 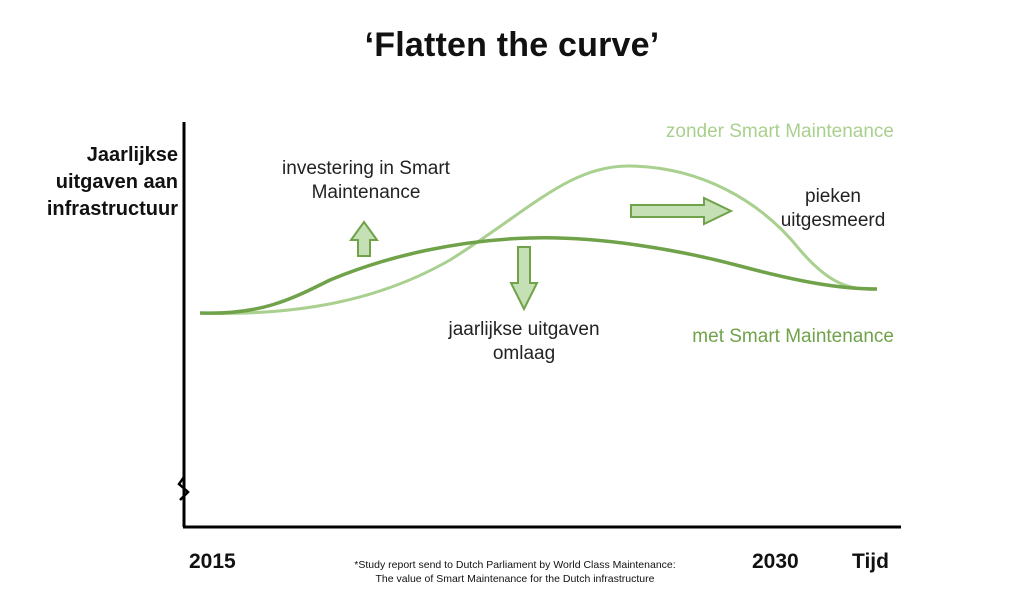 I want to click on annotation-investering: investering in Smart Maintenance, so click(x=366, y=180).